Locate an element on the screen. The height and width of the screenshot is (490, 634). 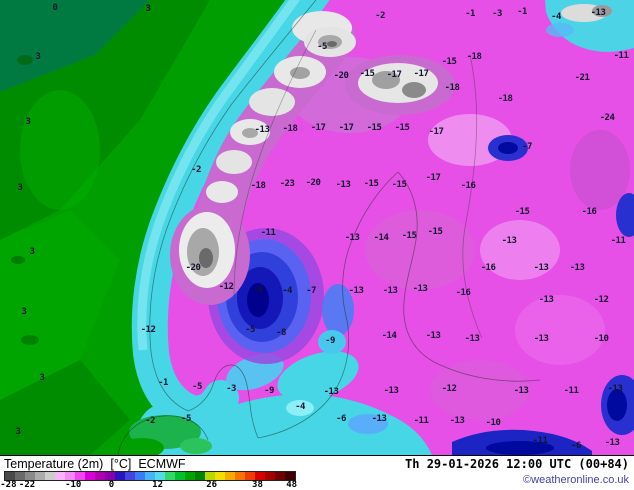
scale-tick-label: 48 is located at coordinates (292, 485).